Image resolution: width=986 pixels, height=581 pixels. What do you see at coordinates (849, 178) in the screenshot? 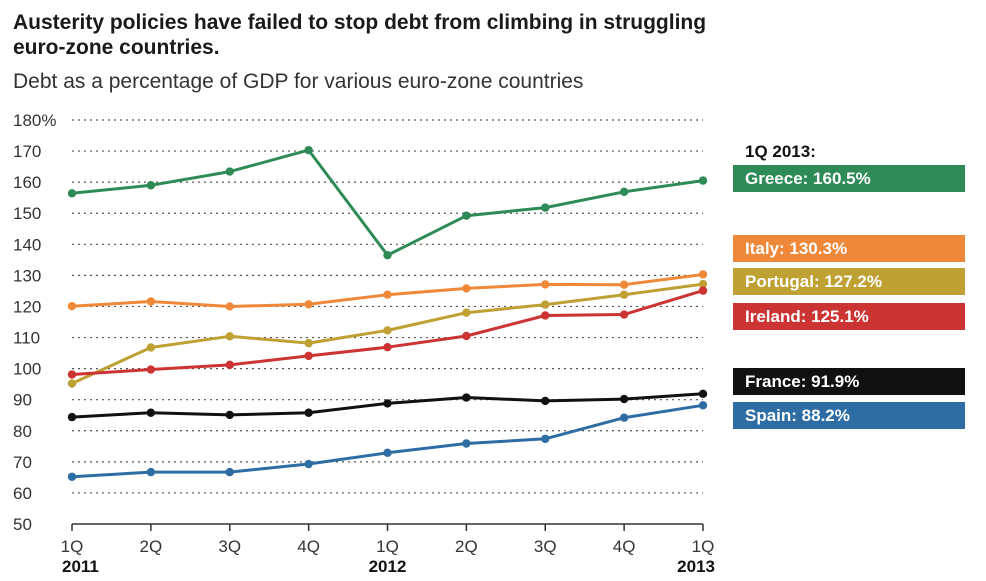
I see `legend-item-greece: Greece: 160.5%` at bounding box center [849, 178].